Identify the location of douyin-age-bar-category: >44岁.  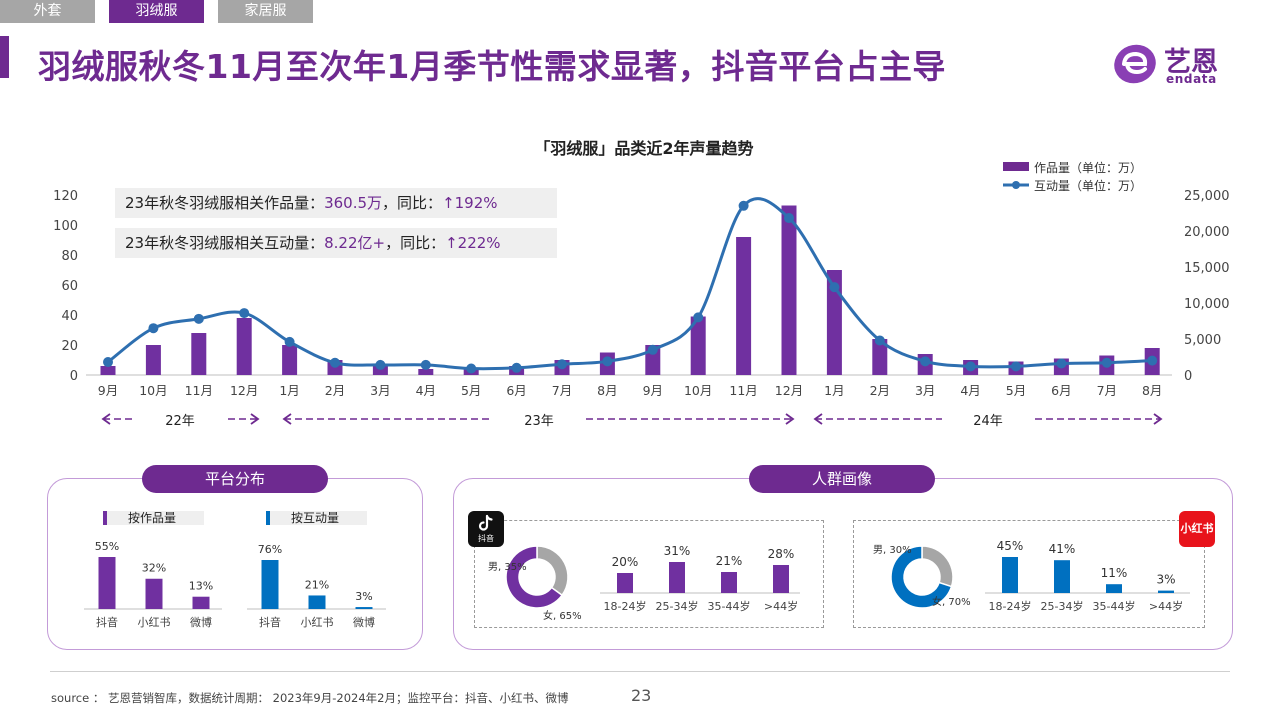
(781, 606).